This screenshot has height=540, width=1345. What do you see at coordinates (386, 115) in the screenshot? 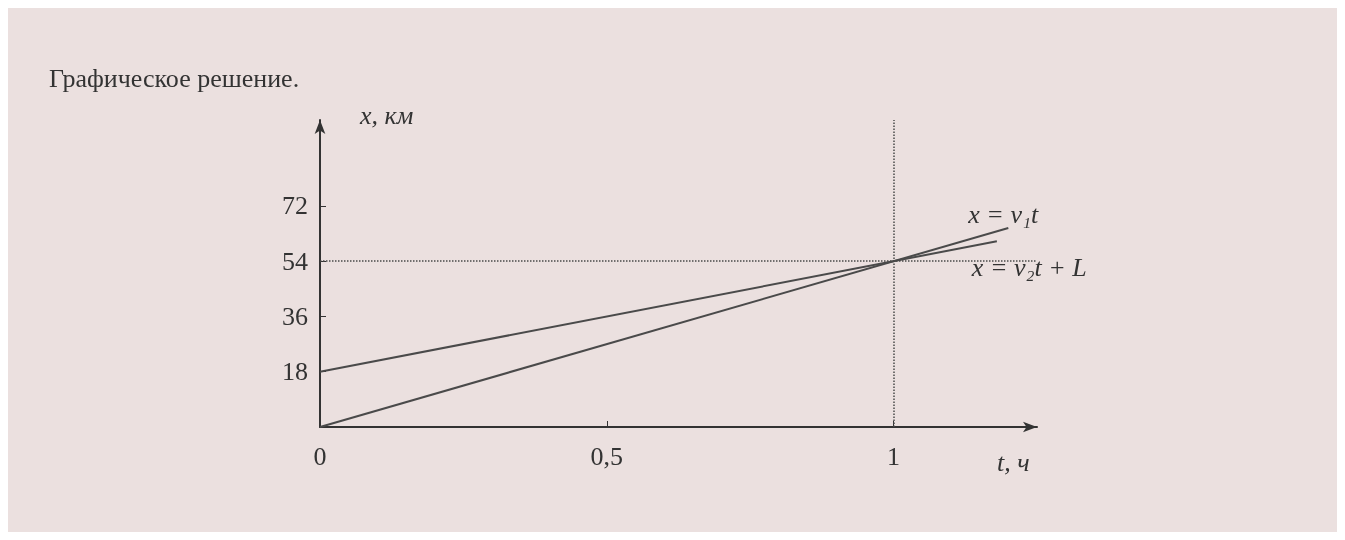
I see `y-axis-title: x, км` at bounding box center [386, 115].